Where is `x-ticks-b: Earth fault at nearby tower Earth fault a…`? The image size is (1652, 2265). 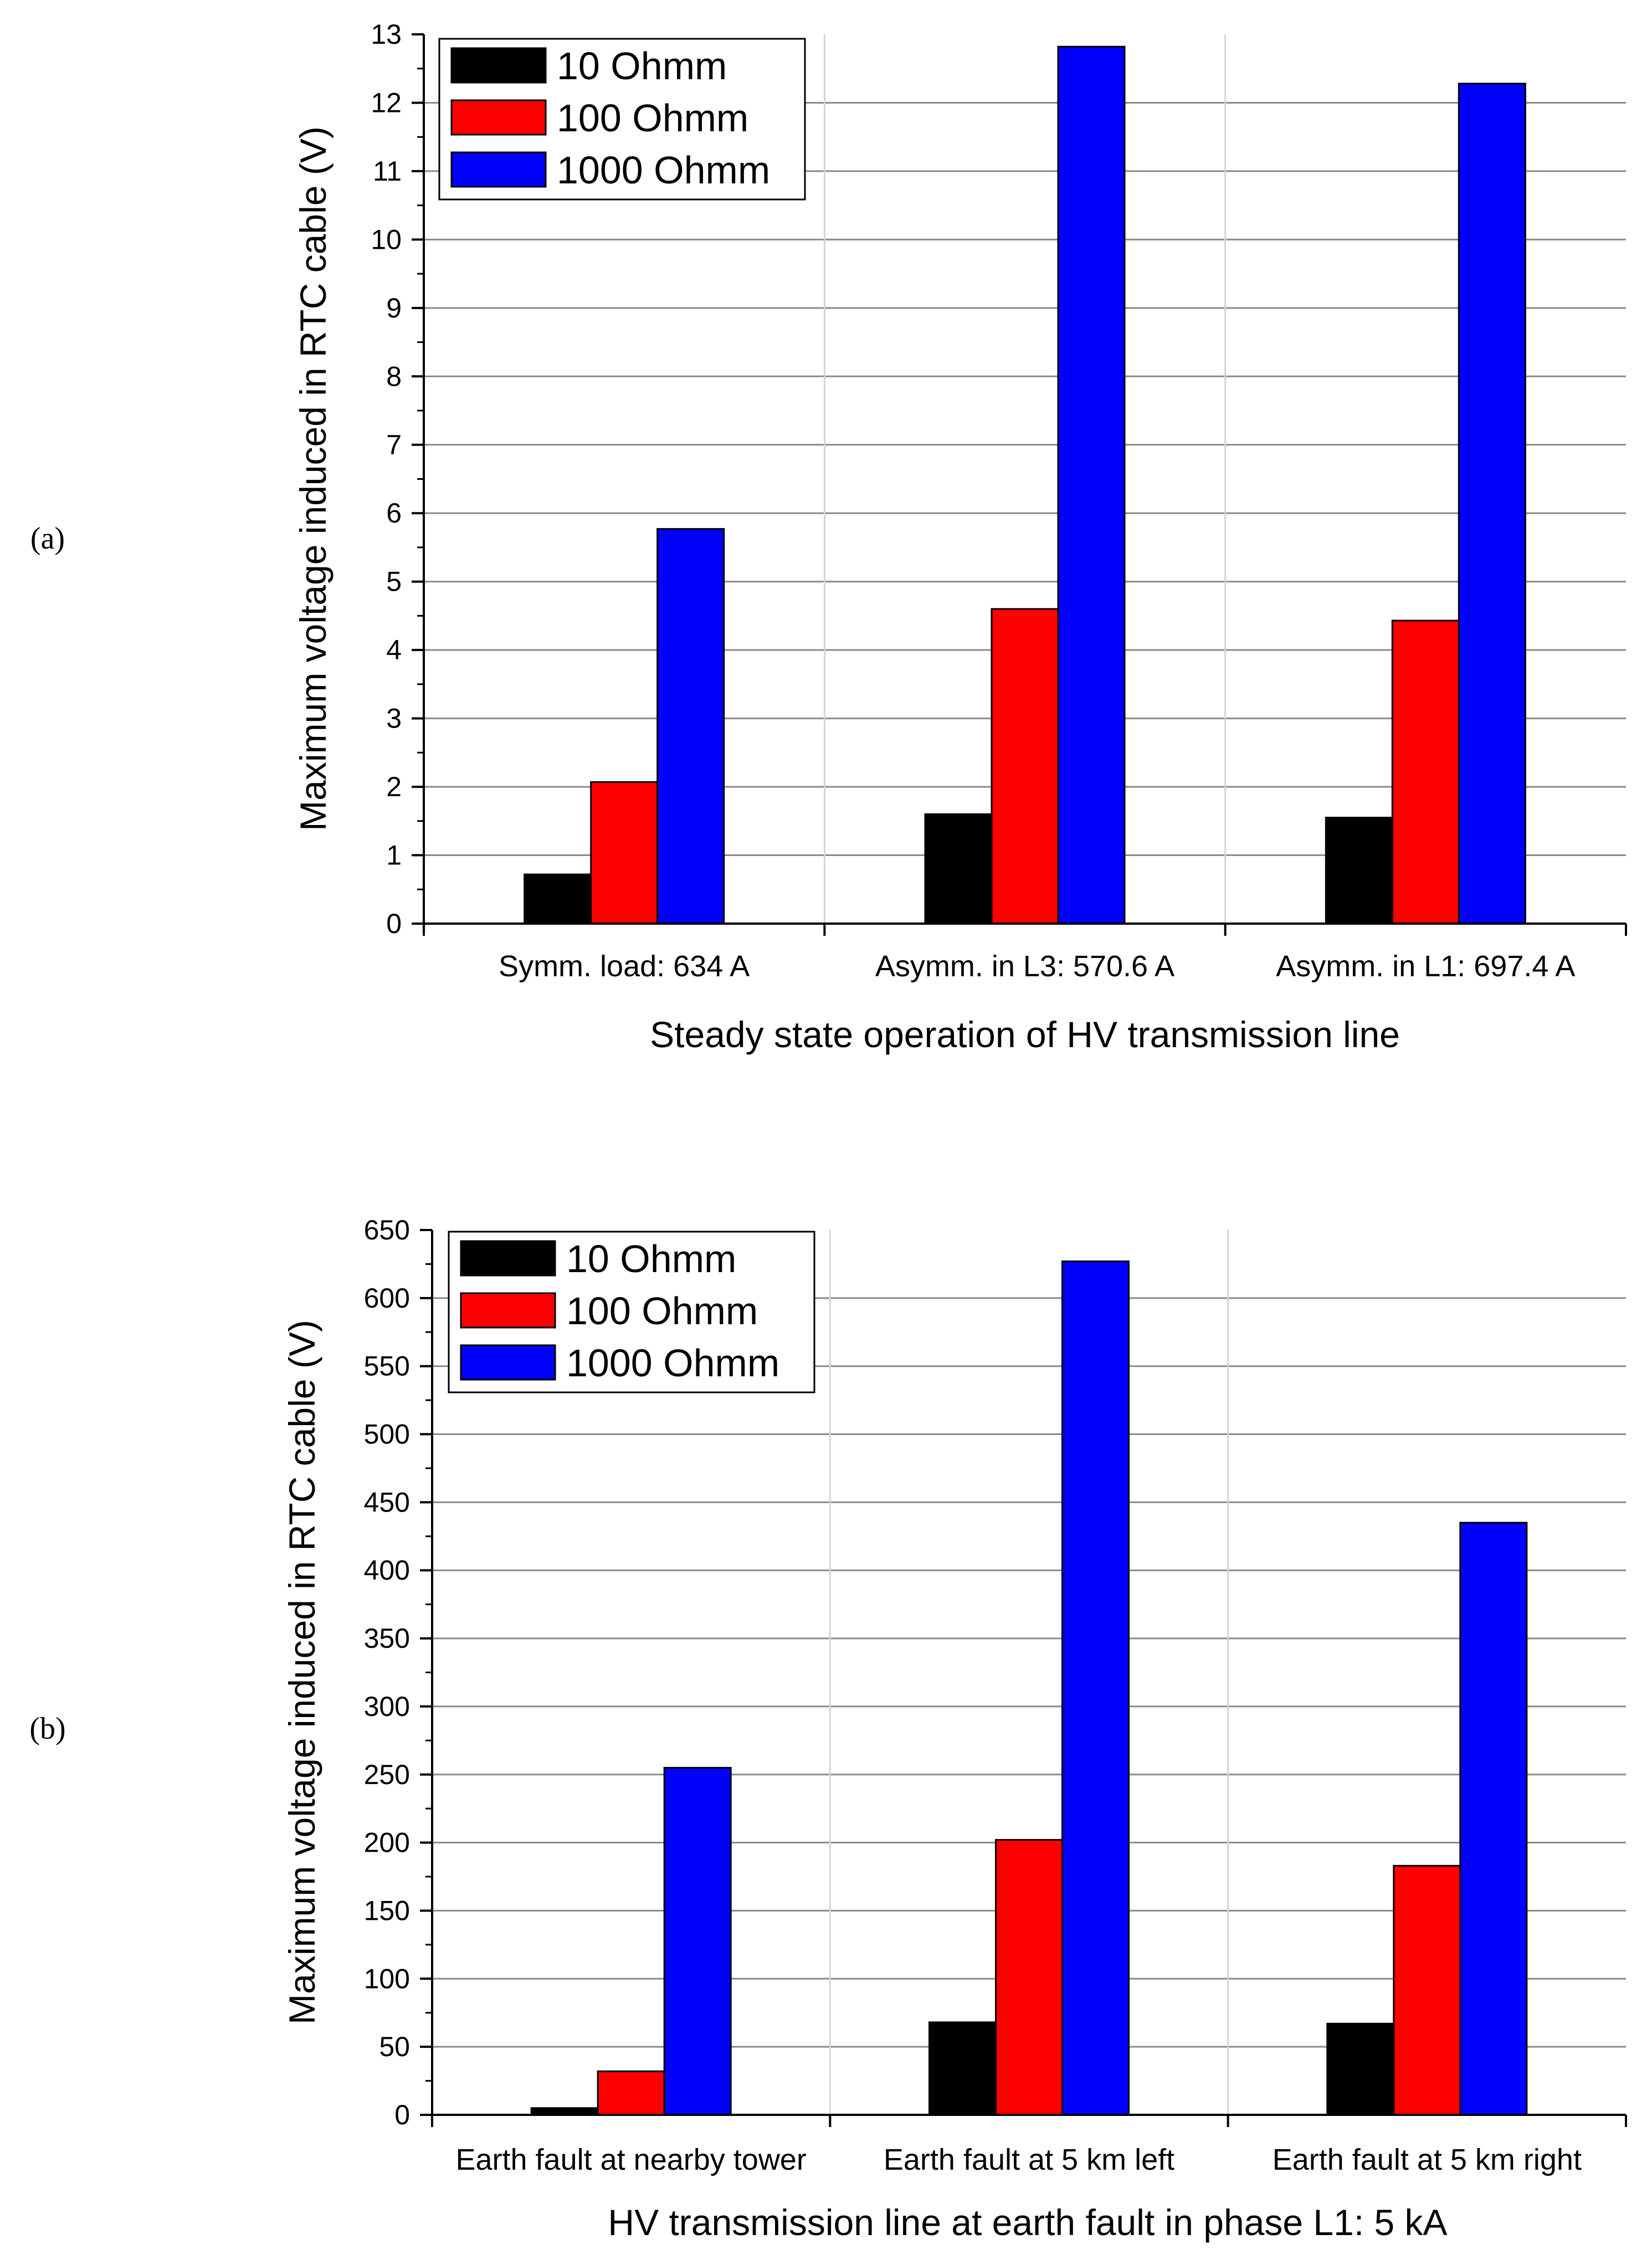
x-ticks-b: Earth fault at nearby tower Earth fault a… is located at coordinates (1029, 2145).